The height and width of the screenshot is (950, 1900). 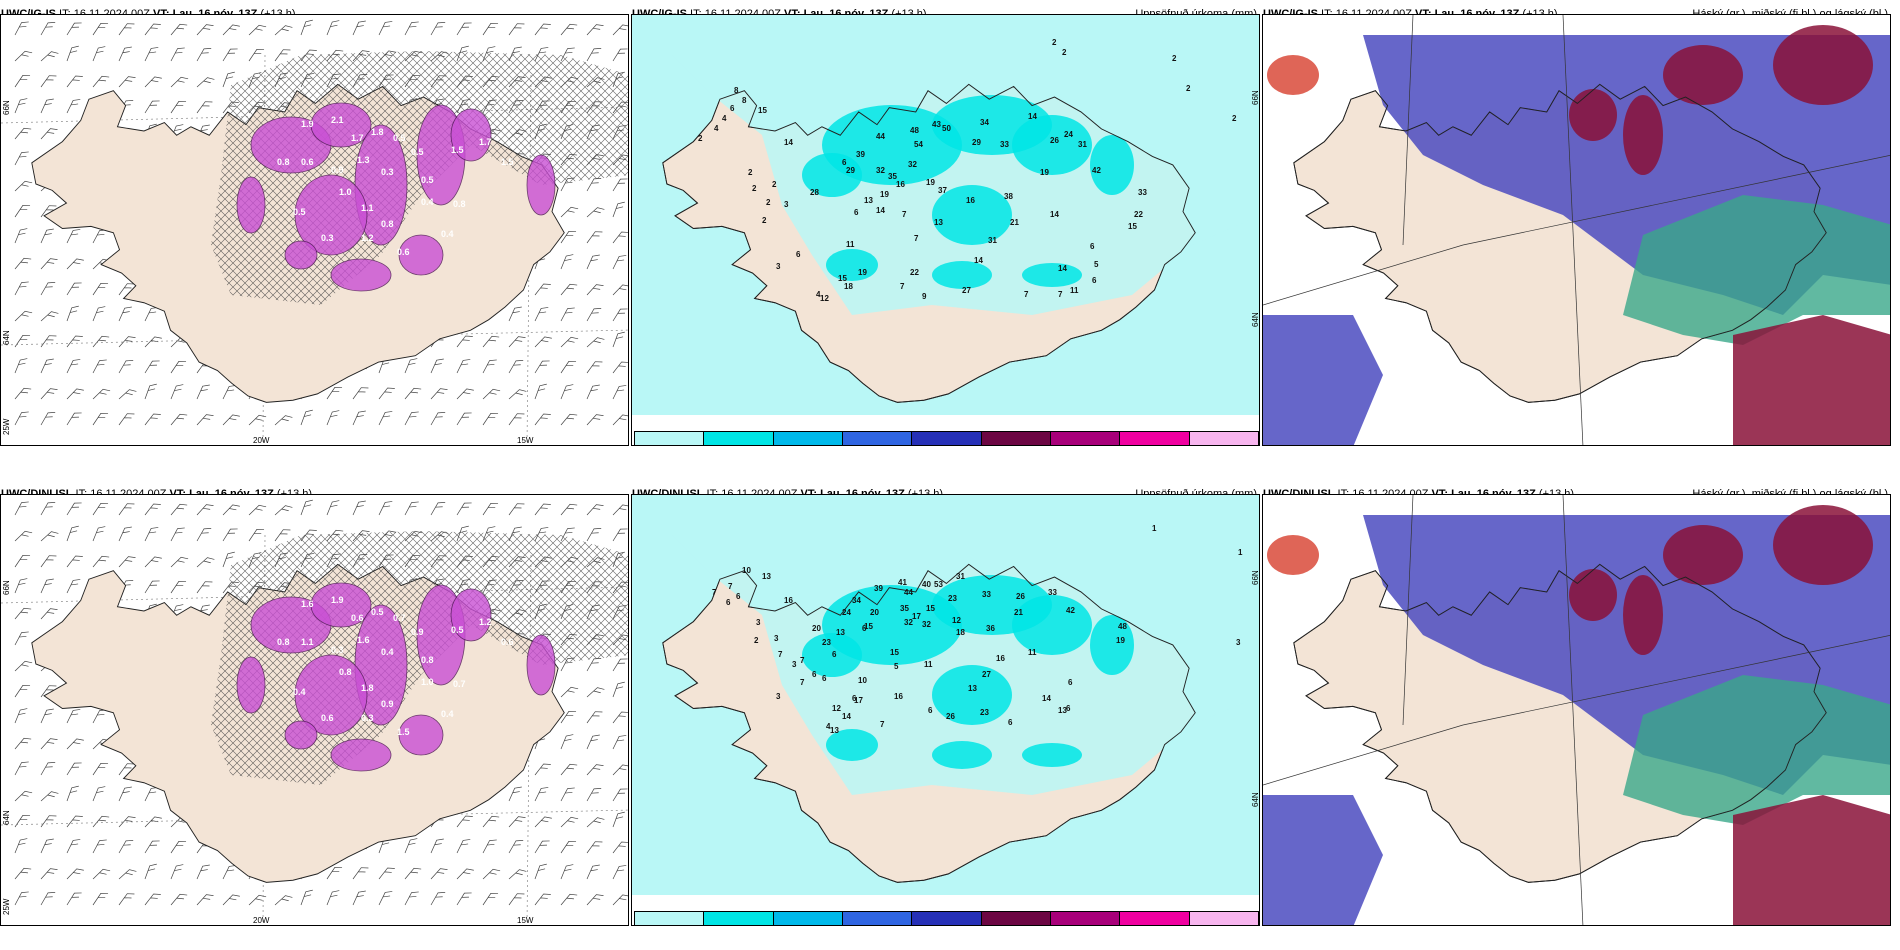 What do you see at coordinates (261, 440) in the screenshot?
I see `longitude-label: 20W` at bounding box center [261, 440].